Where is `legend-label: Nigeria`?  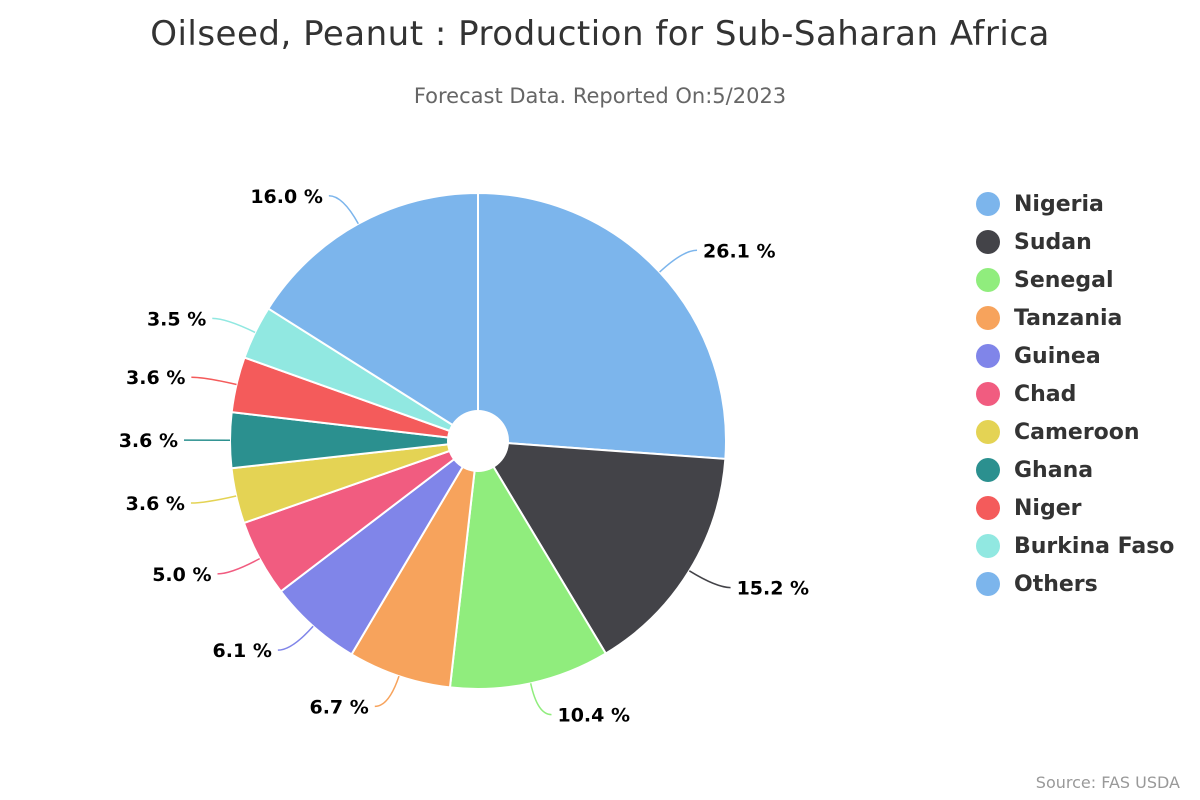 legend-label: Nigeria is located at coordinates (1059, 204).